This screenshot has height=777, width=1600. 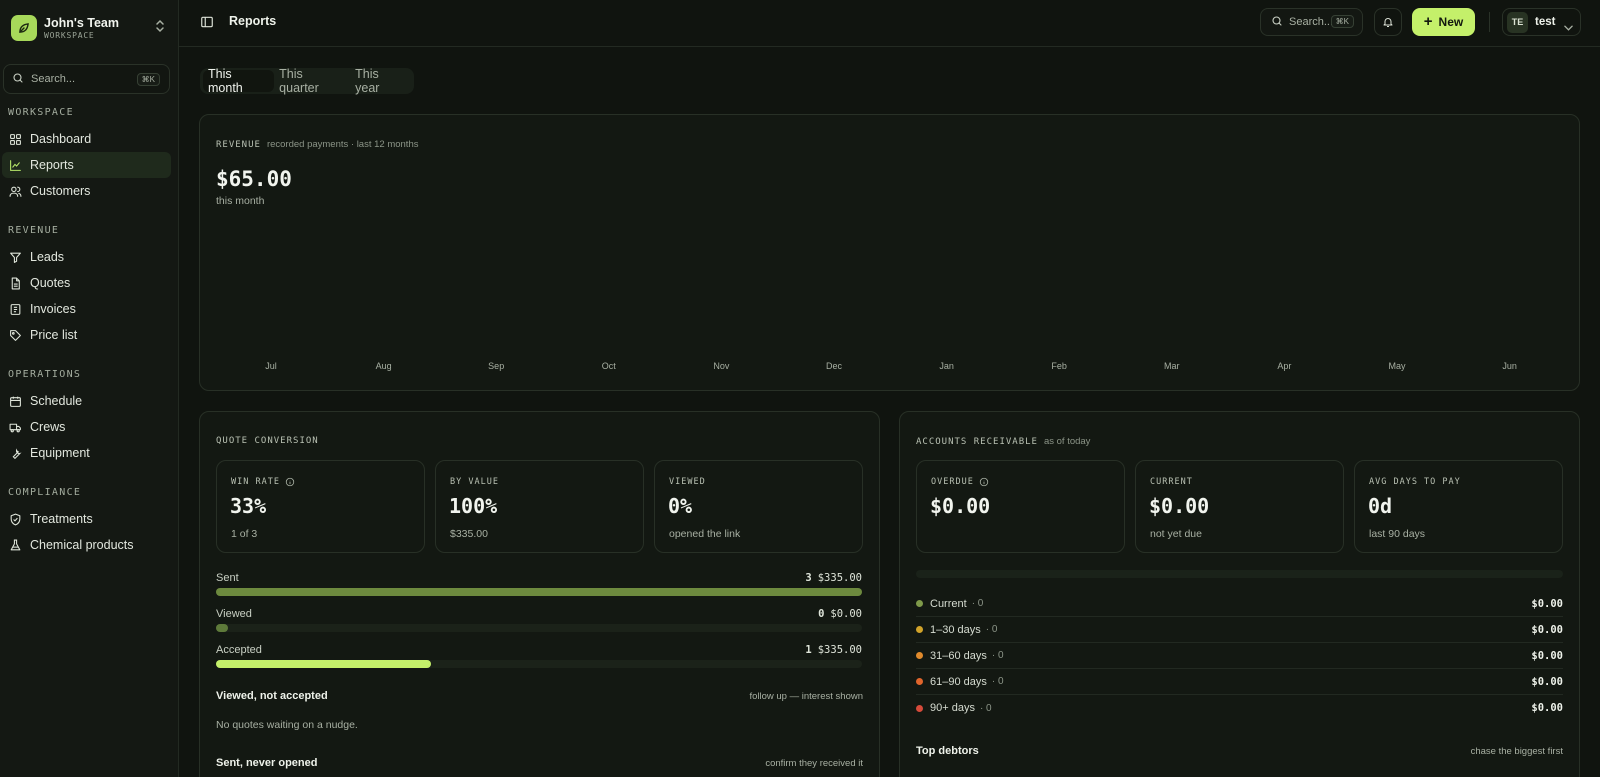 What do you see at coordinates (1380, 506) in the screenshot?
I see `avg-days-value: 0d` at bounding box center [1380, 506].